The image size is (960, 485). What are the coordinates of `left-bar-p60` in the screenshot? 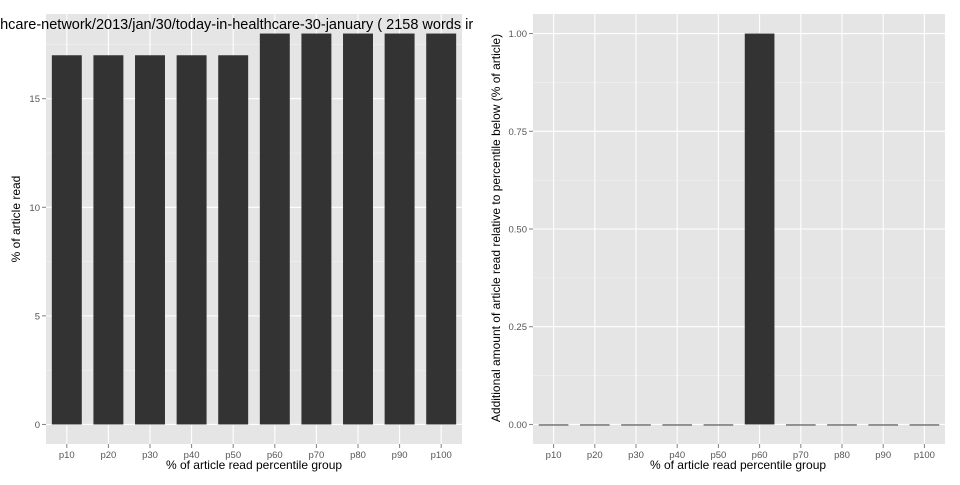 It's located at (274, 229).